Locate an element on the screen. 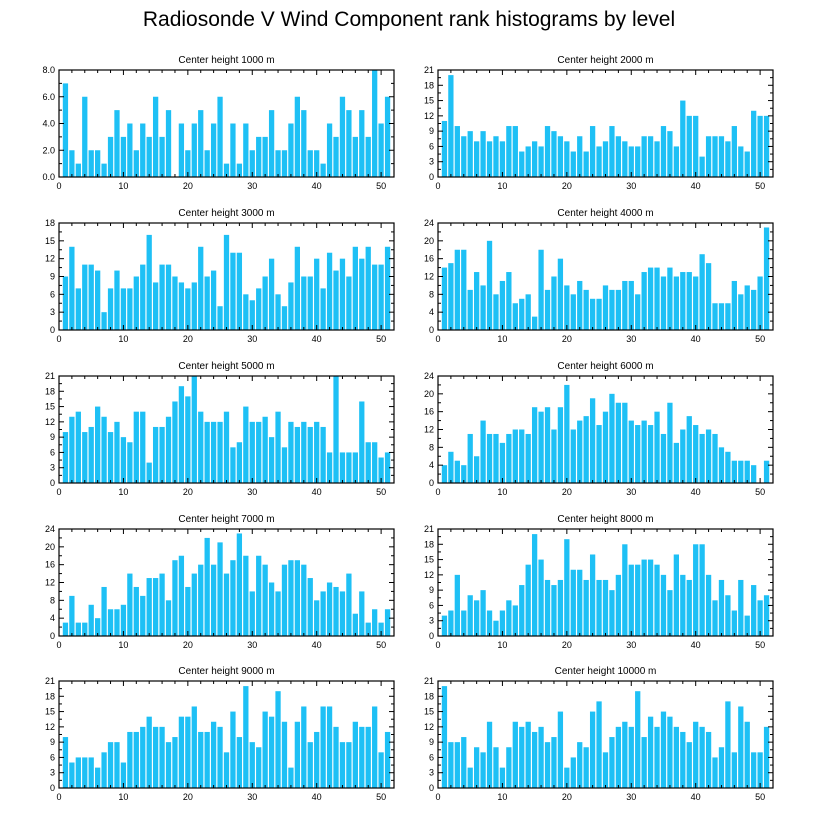  x-tick-label: 30 is located at coordinates (252, 339).